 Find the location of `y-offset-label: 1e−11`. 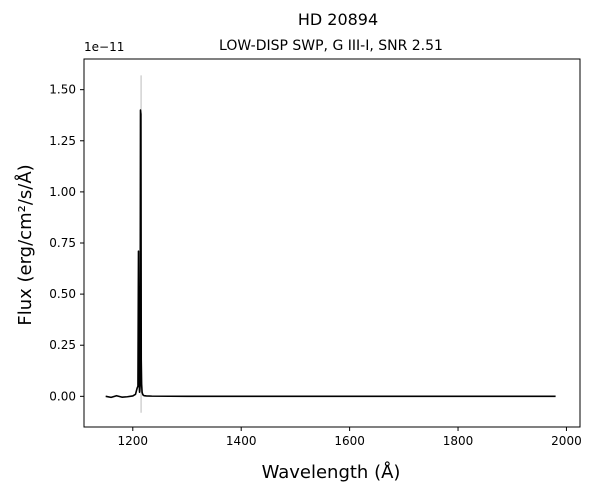

y-offset-label: 1e−11 is located at coordinates (104, 47).